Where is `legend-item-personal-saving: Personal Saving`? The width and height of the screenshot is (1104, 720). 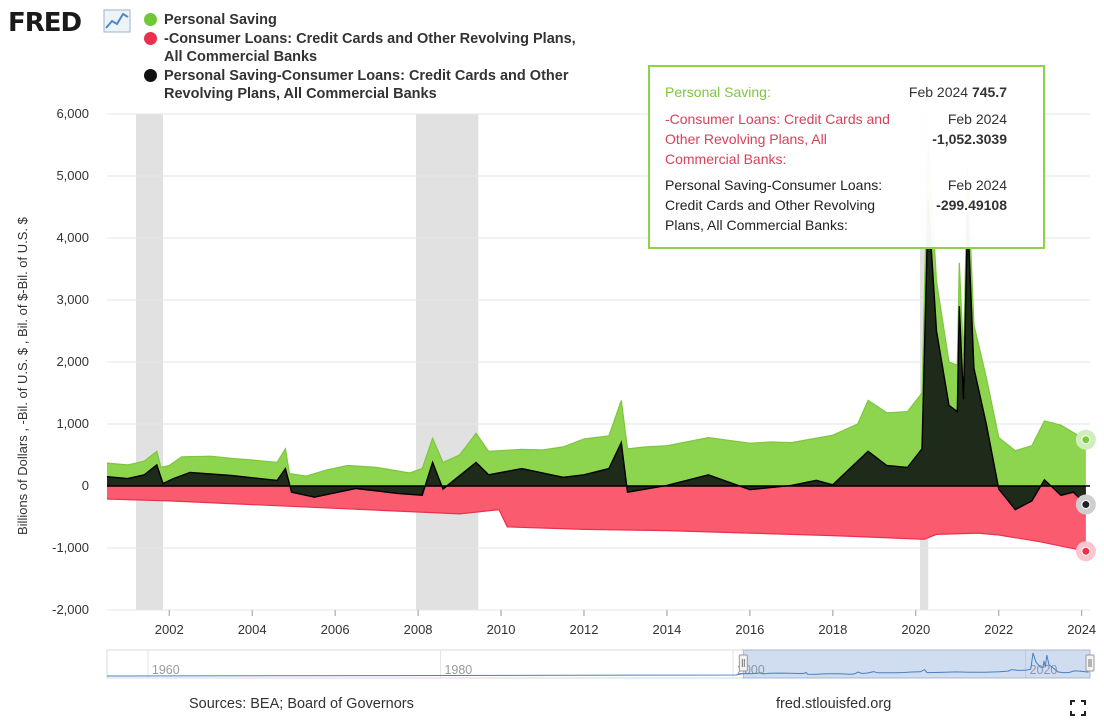
legend-item-personal-saving: Personal Saving is located at coordinates (362, 20).